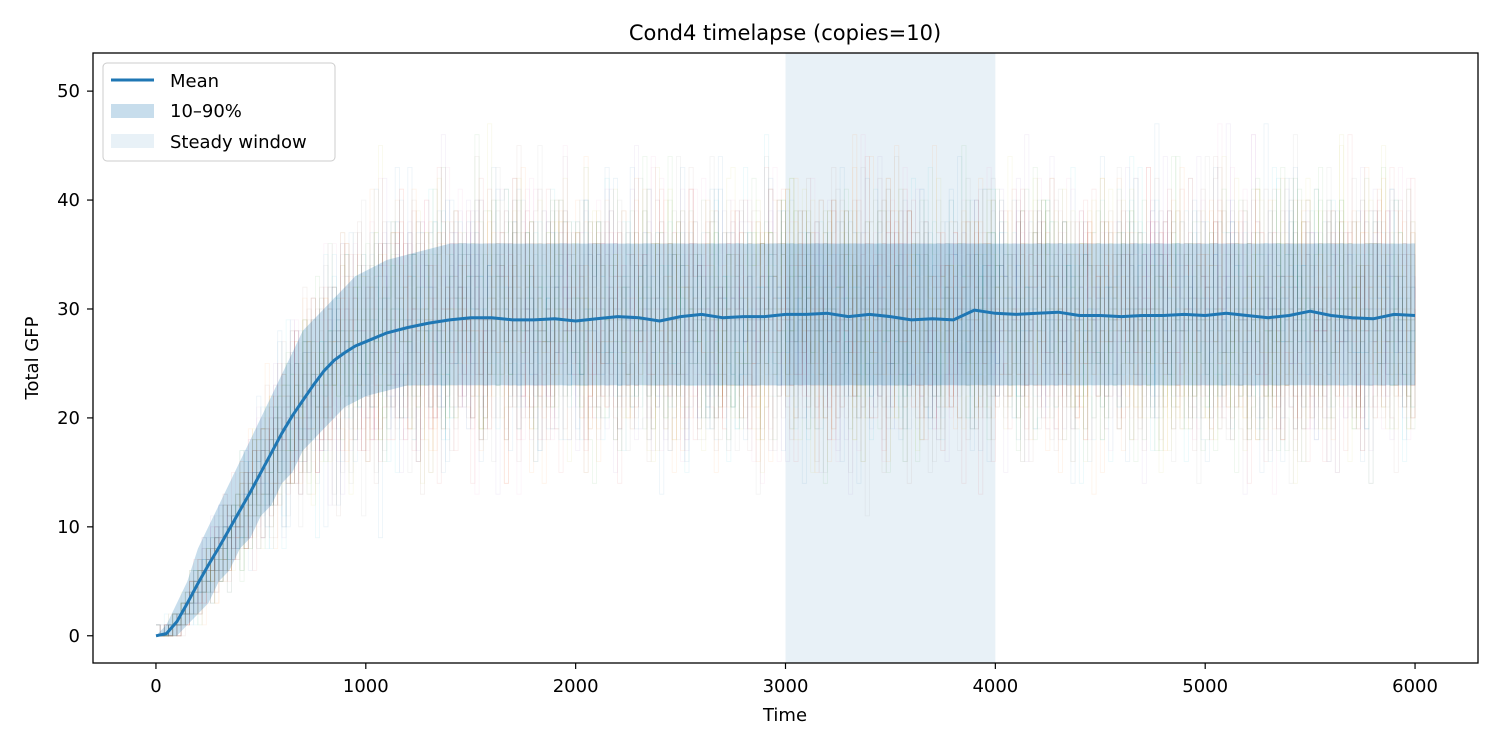 The image size is (1500, 750). I want to click on legend-band-swatch, so click(132, 111).